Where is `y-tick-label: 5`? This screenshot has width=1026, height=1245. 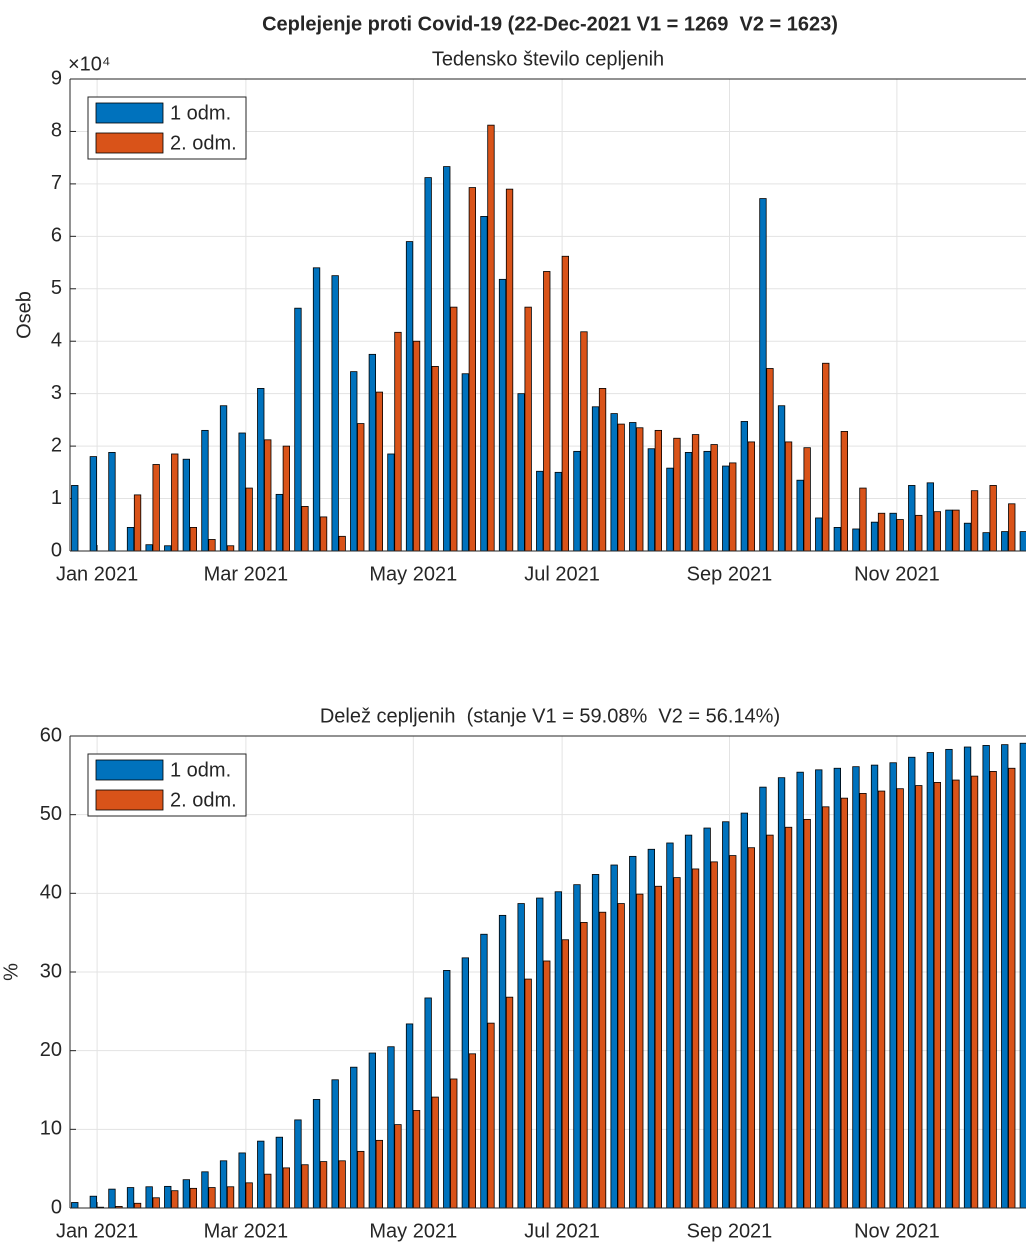
y-tick-label: 5 is located at coordinates (56, 288).